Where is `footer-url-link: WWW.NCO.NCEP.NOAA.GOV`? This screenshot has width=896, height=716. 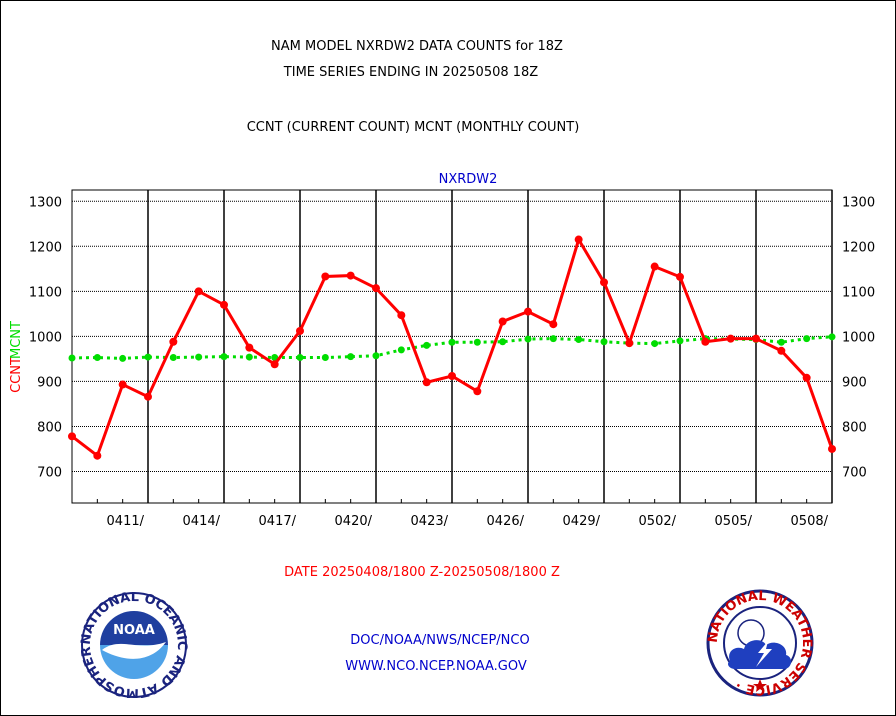
footer-url-link: WWW.NCO.NCEP.NOAA.GOV is located at coordinates (436, 666).